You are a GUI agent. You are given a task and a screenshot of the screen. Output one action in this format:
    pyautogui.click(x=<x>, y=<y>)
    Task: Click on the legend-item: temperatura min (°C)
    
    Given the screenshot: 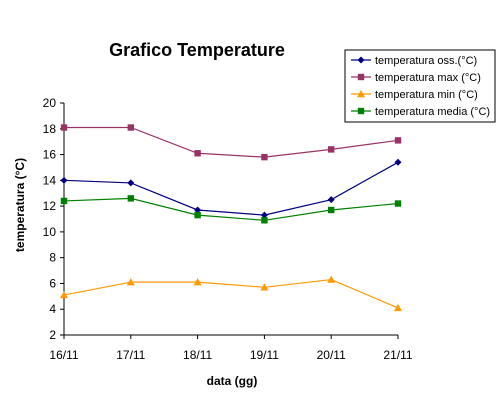 What is the action you would take?
    pyautogui.click(x=414, y=95)
    